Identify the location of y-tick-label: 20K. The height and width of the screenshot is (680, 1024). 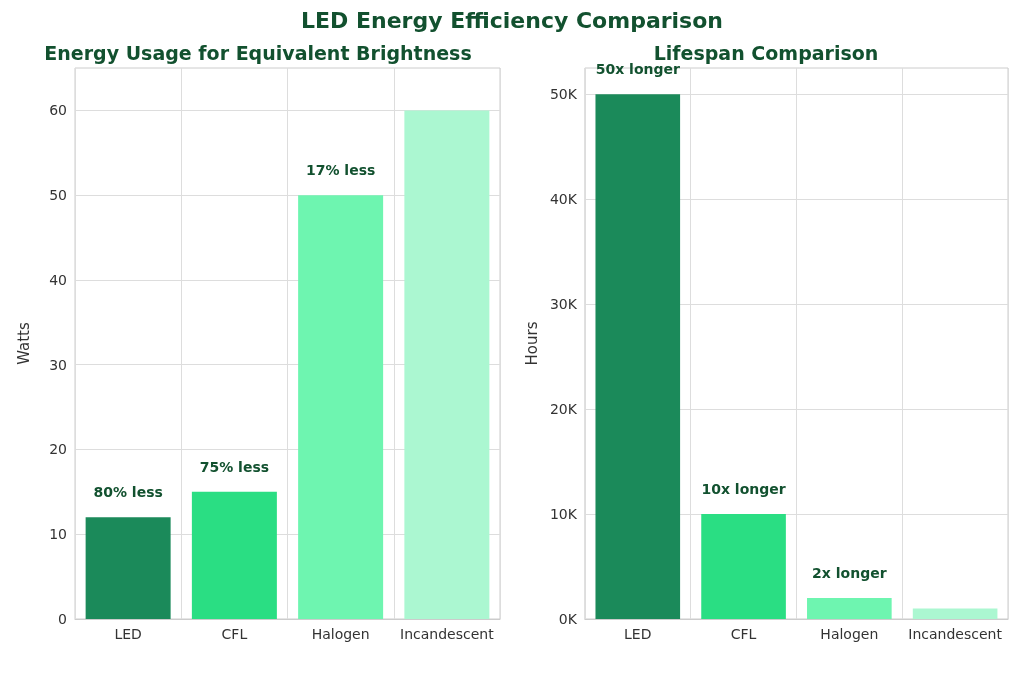
(563, 409).